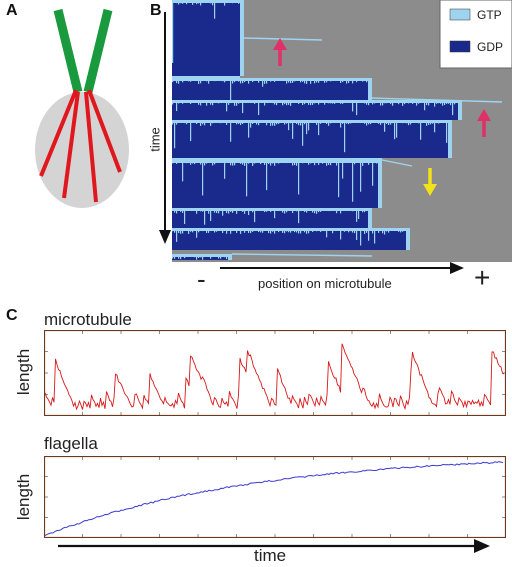  Describe the element at coordinates (23, 497) in the screenshot. I see `flagella-length-label: length` at that location.